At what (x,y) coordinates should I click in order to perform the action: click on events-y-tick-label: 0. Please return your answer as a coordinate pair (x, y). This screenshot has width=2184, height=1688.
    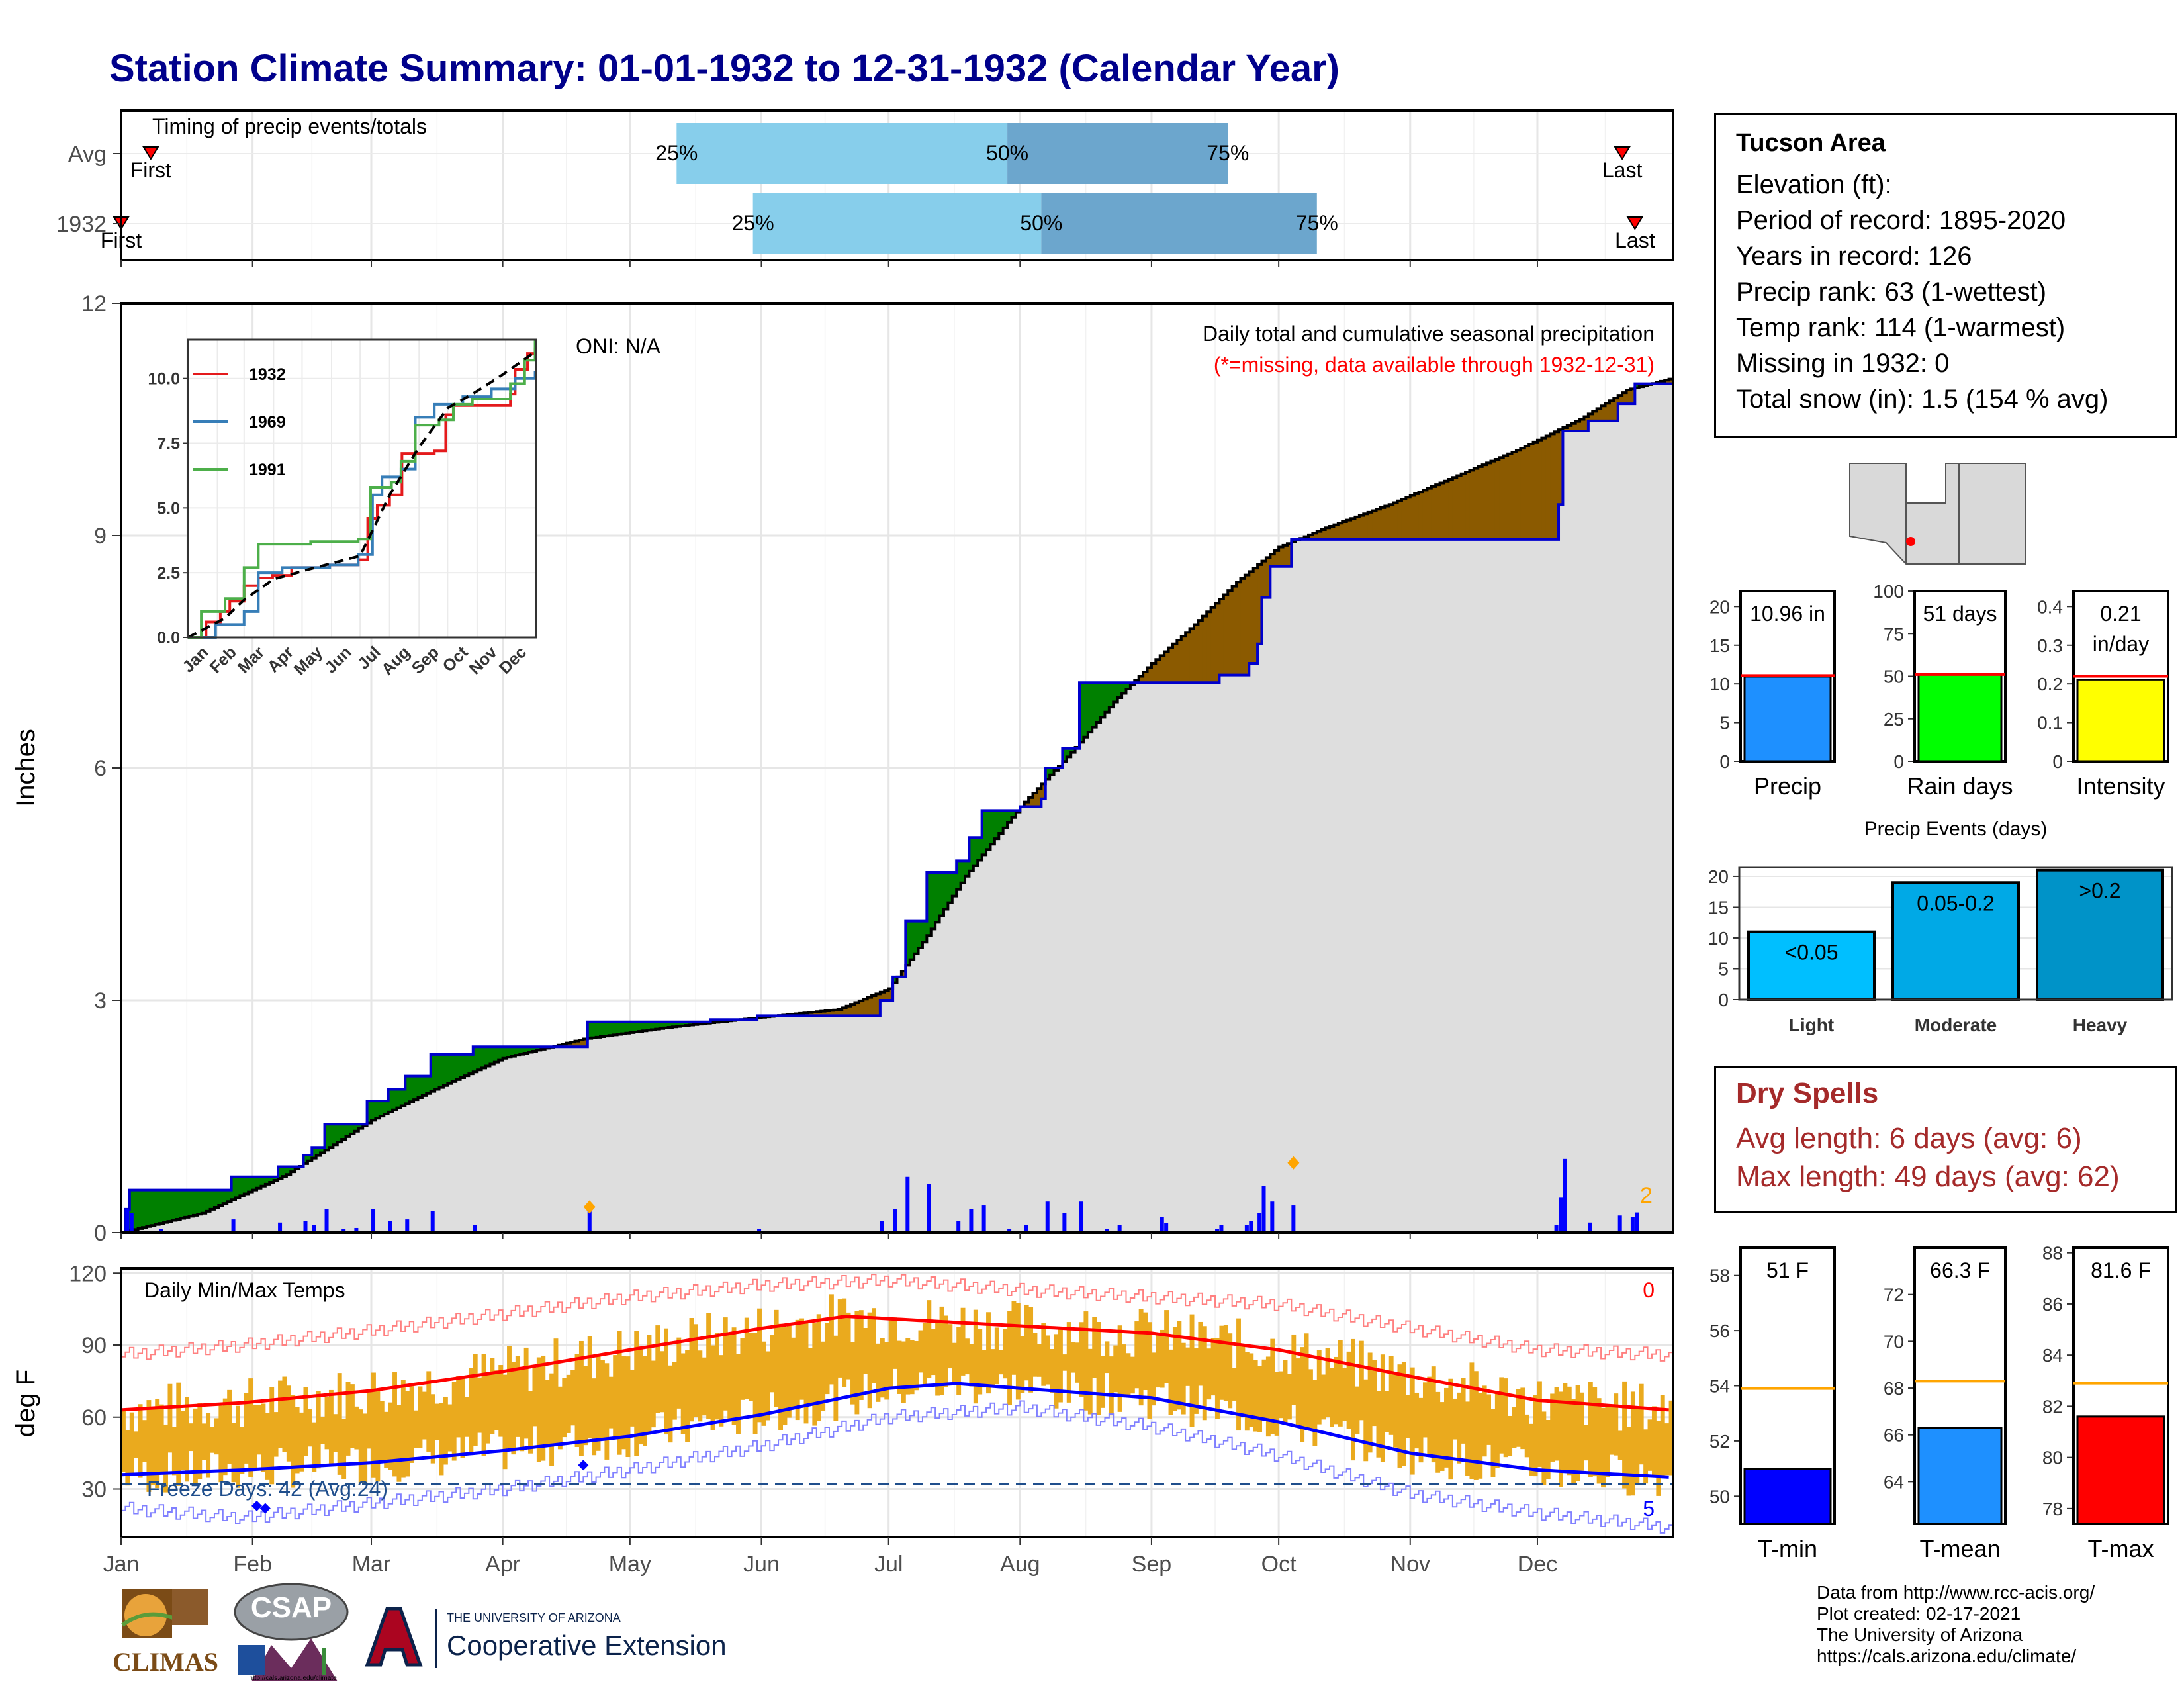
    Looking at the image, I should click on (1723, 1000).